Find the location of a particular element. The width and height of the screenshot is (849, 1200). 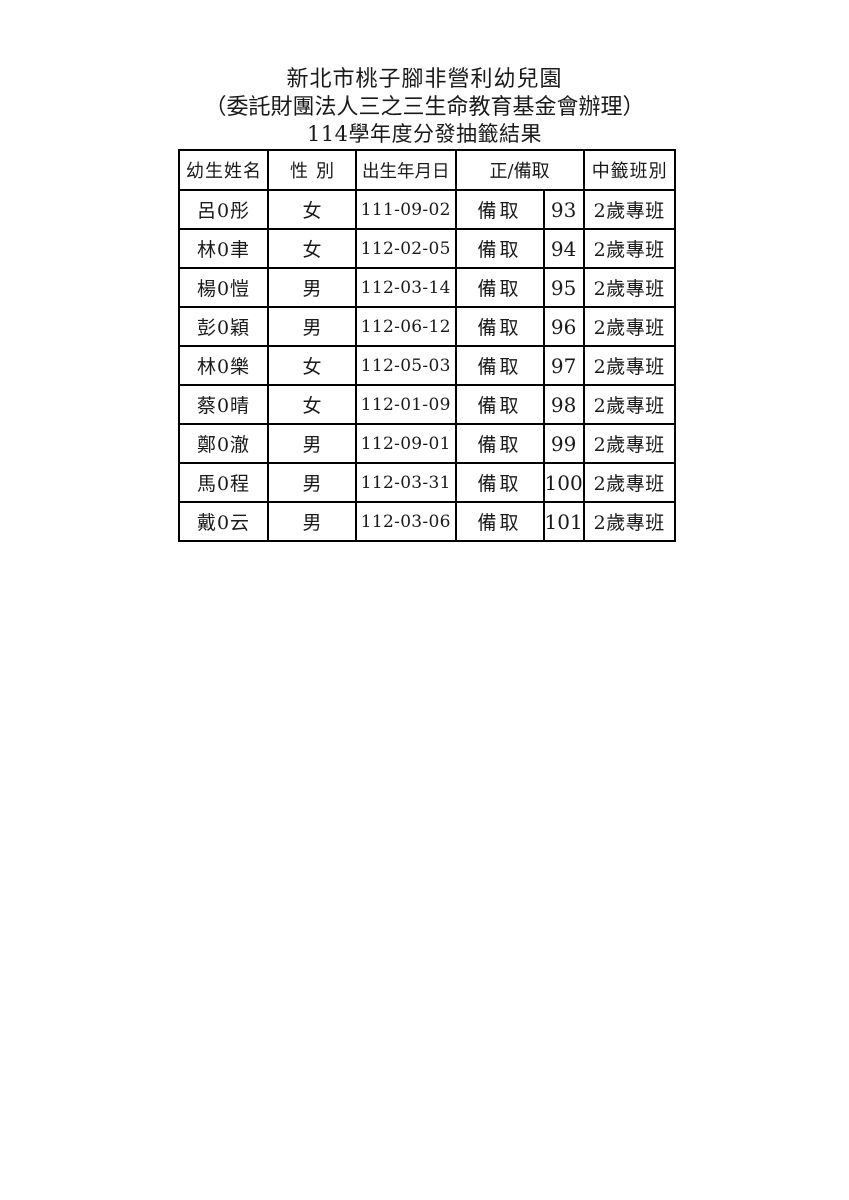

birthdate-cell: 112-03-31 is located at coordinates (406, 482).